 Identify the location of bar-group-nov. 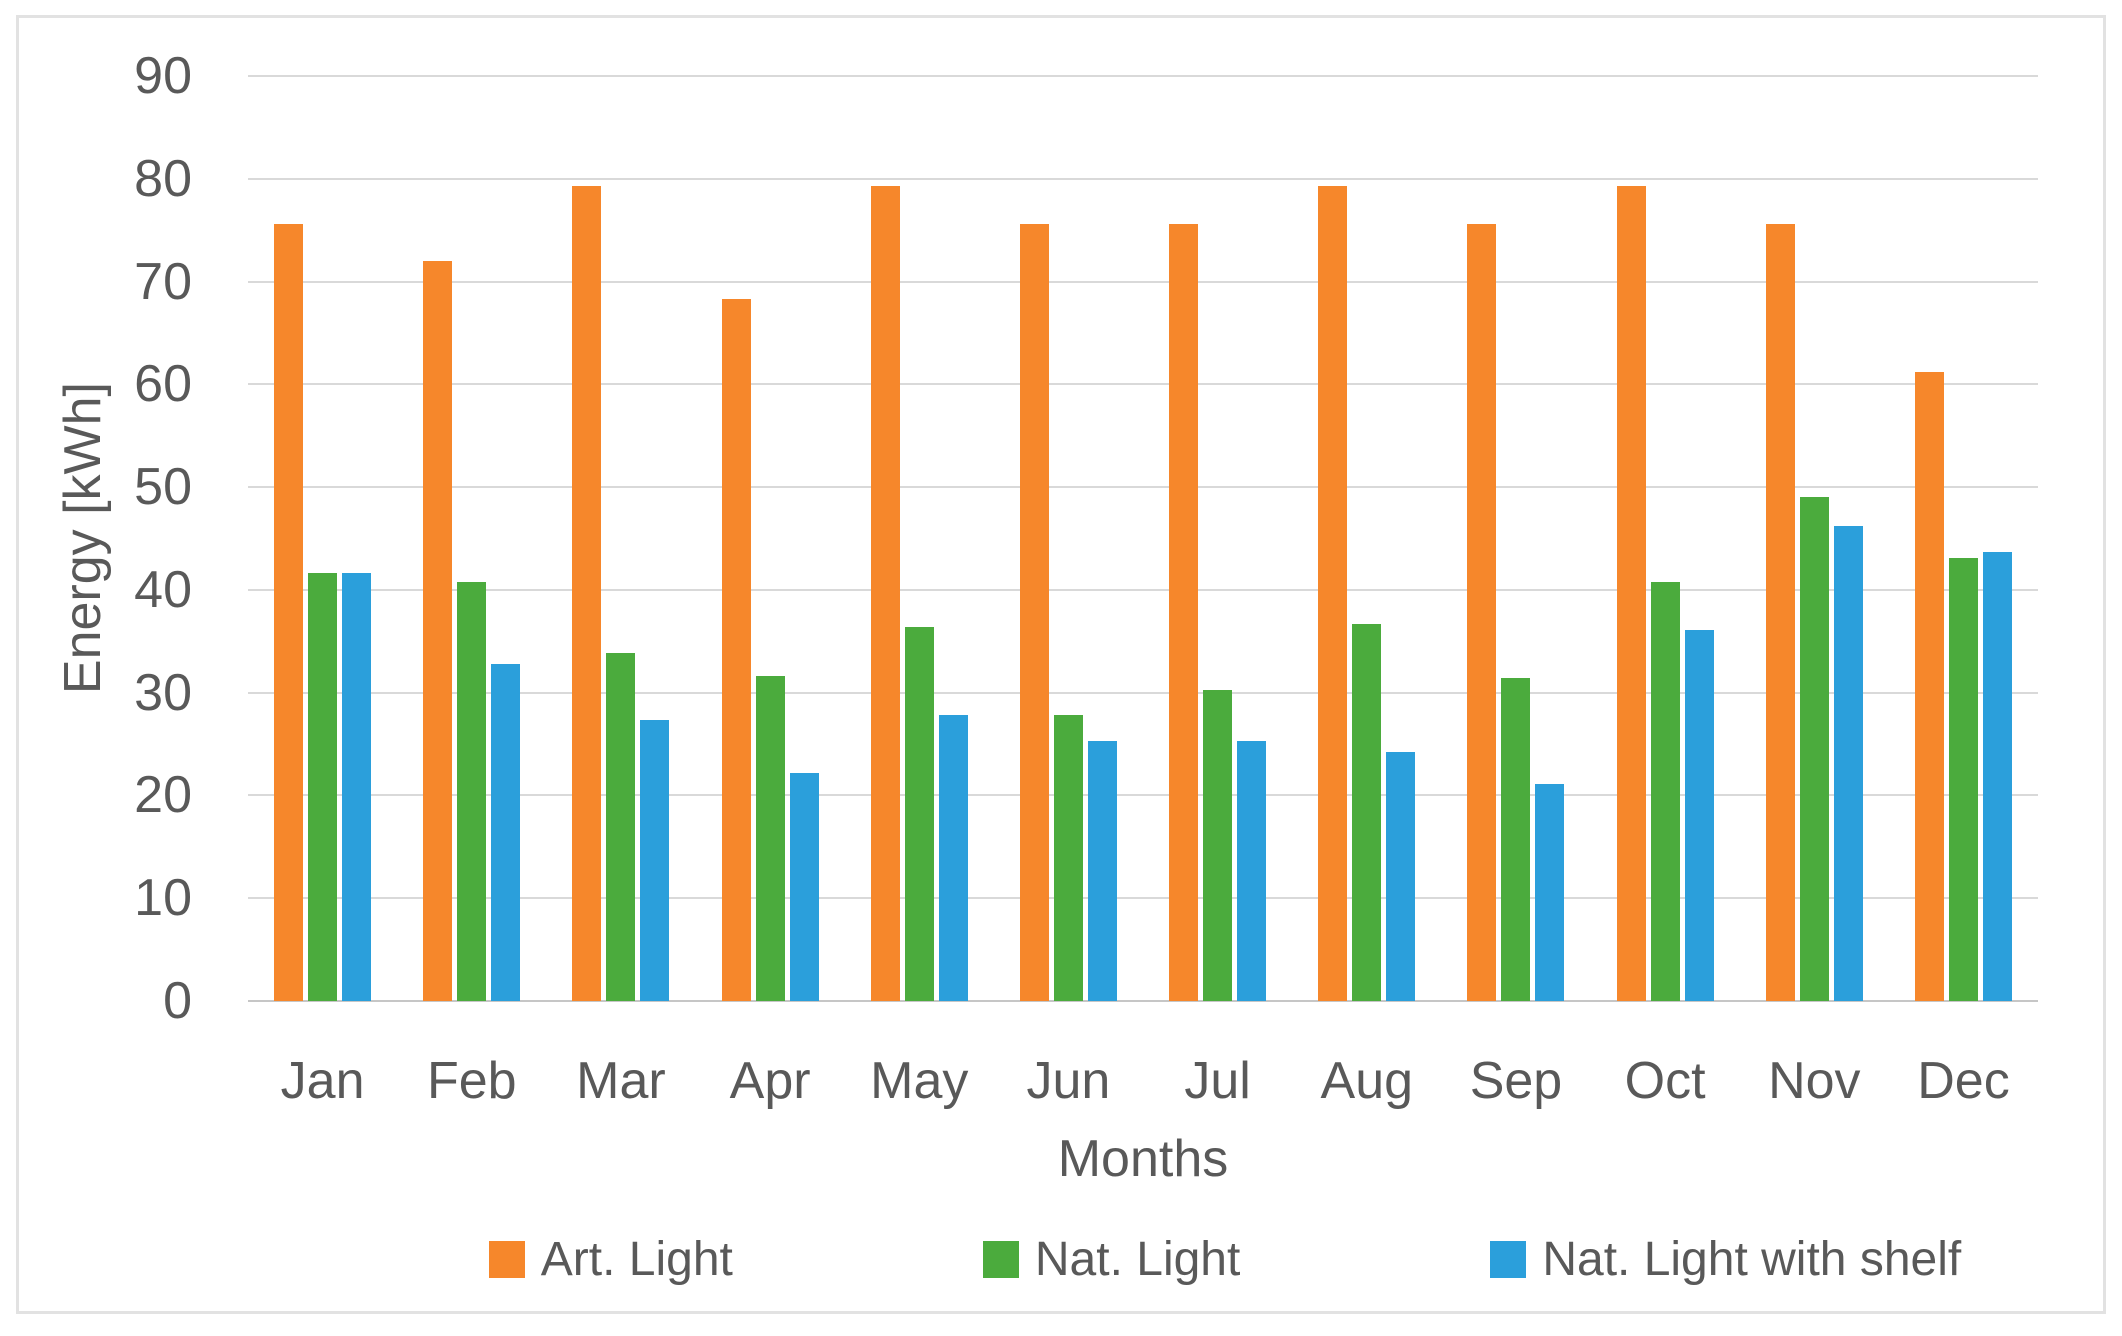
(1814, 538).